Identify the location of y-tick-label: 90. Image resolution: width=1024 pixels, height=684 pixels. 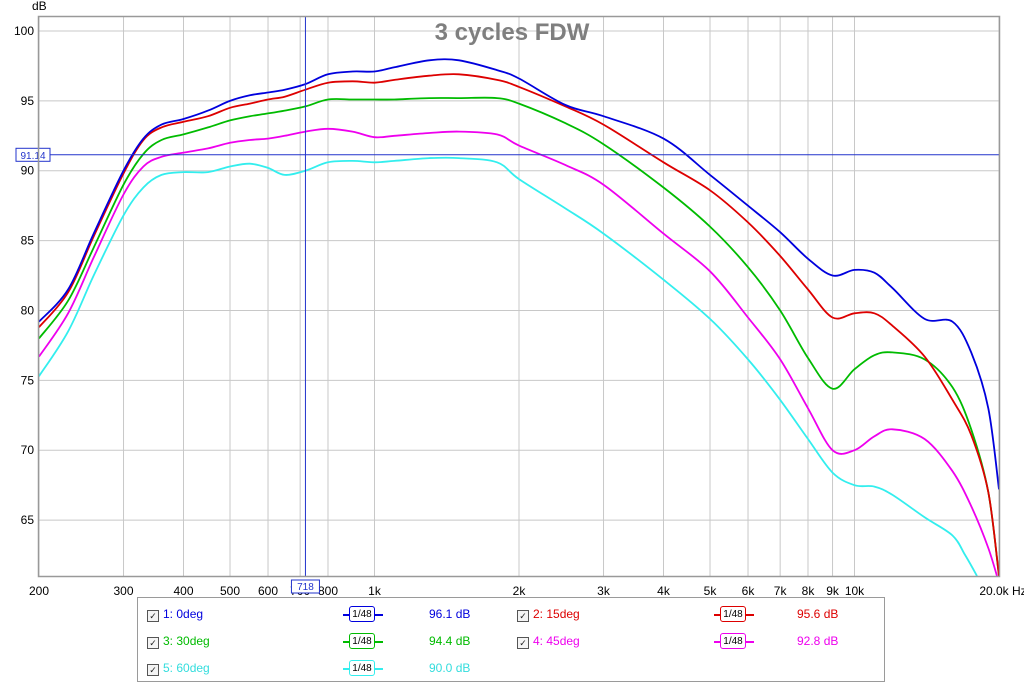
(28, 171).